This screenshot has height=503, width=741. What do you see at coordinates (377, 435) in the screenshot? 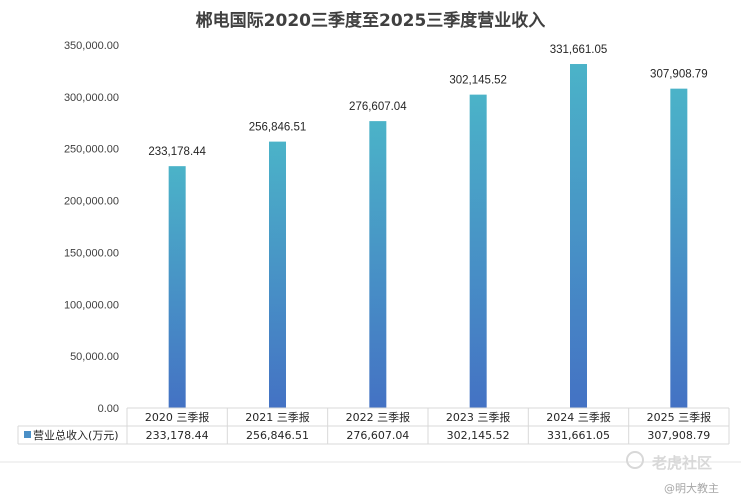
I see `table-value: 276,607.04` at bounding box center [377, 435].